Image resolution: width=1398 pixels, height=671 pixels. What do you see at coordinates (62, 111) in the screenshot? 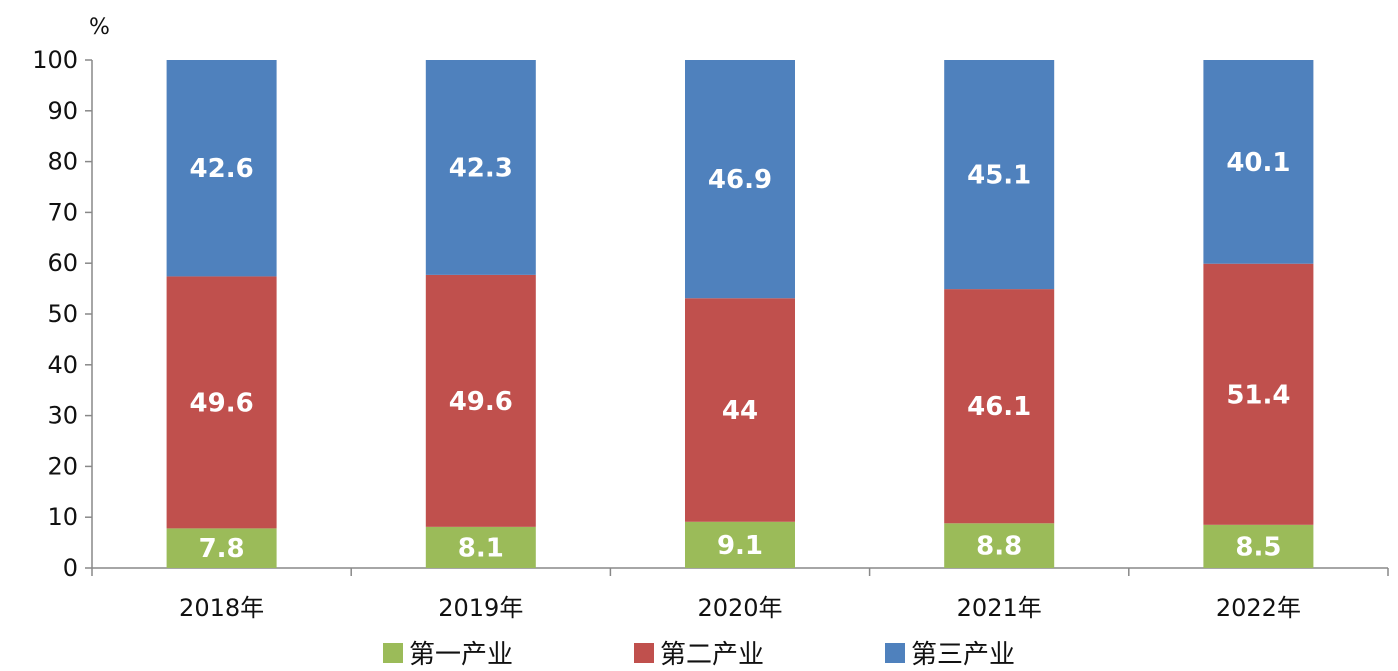
I see `y-tick-label: 90` at bounding box center [62, 111].